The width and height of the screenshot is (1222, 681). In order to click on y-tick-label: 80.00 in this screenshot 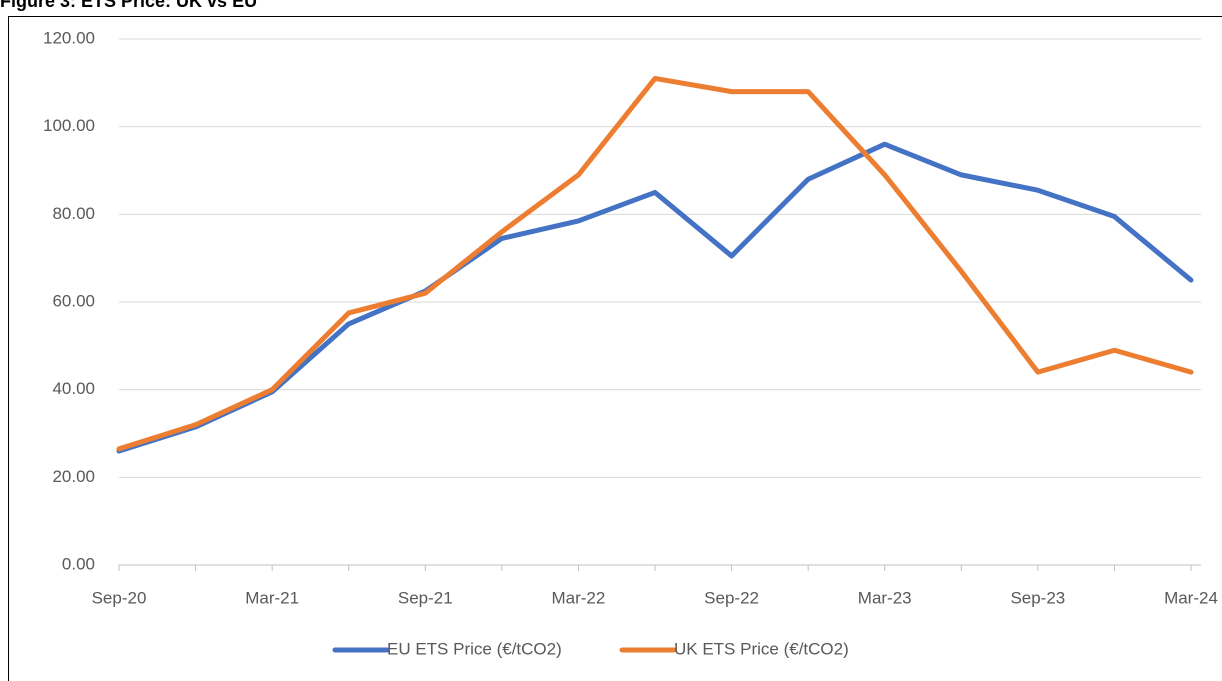, I will do `click(73, 213)`.